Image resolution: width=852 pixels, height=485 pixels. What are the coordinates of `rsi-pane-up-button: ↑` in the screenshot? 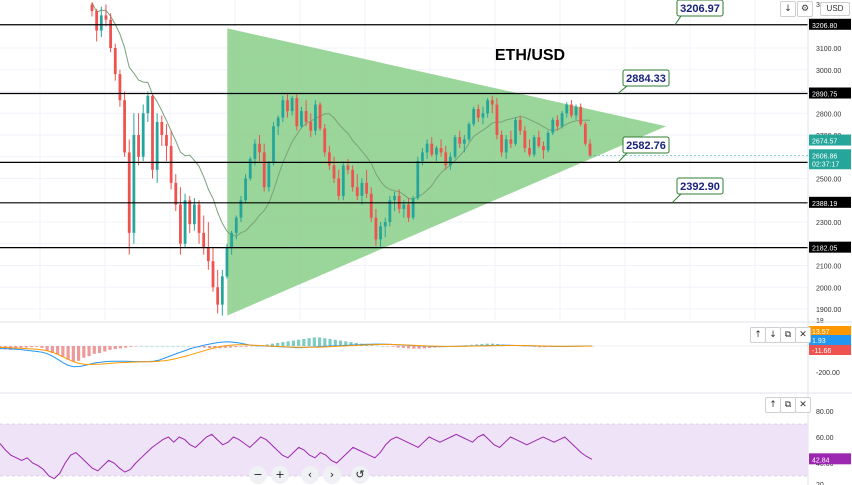 It's located at (773, 405).